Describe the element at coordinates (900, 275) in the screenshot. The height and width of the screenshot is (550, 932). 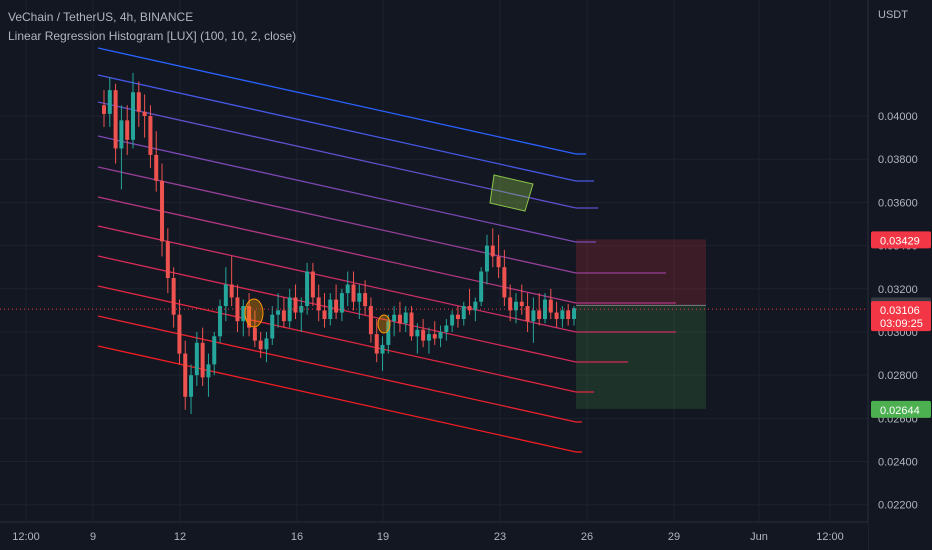
I see `price-axis` at that location.